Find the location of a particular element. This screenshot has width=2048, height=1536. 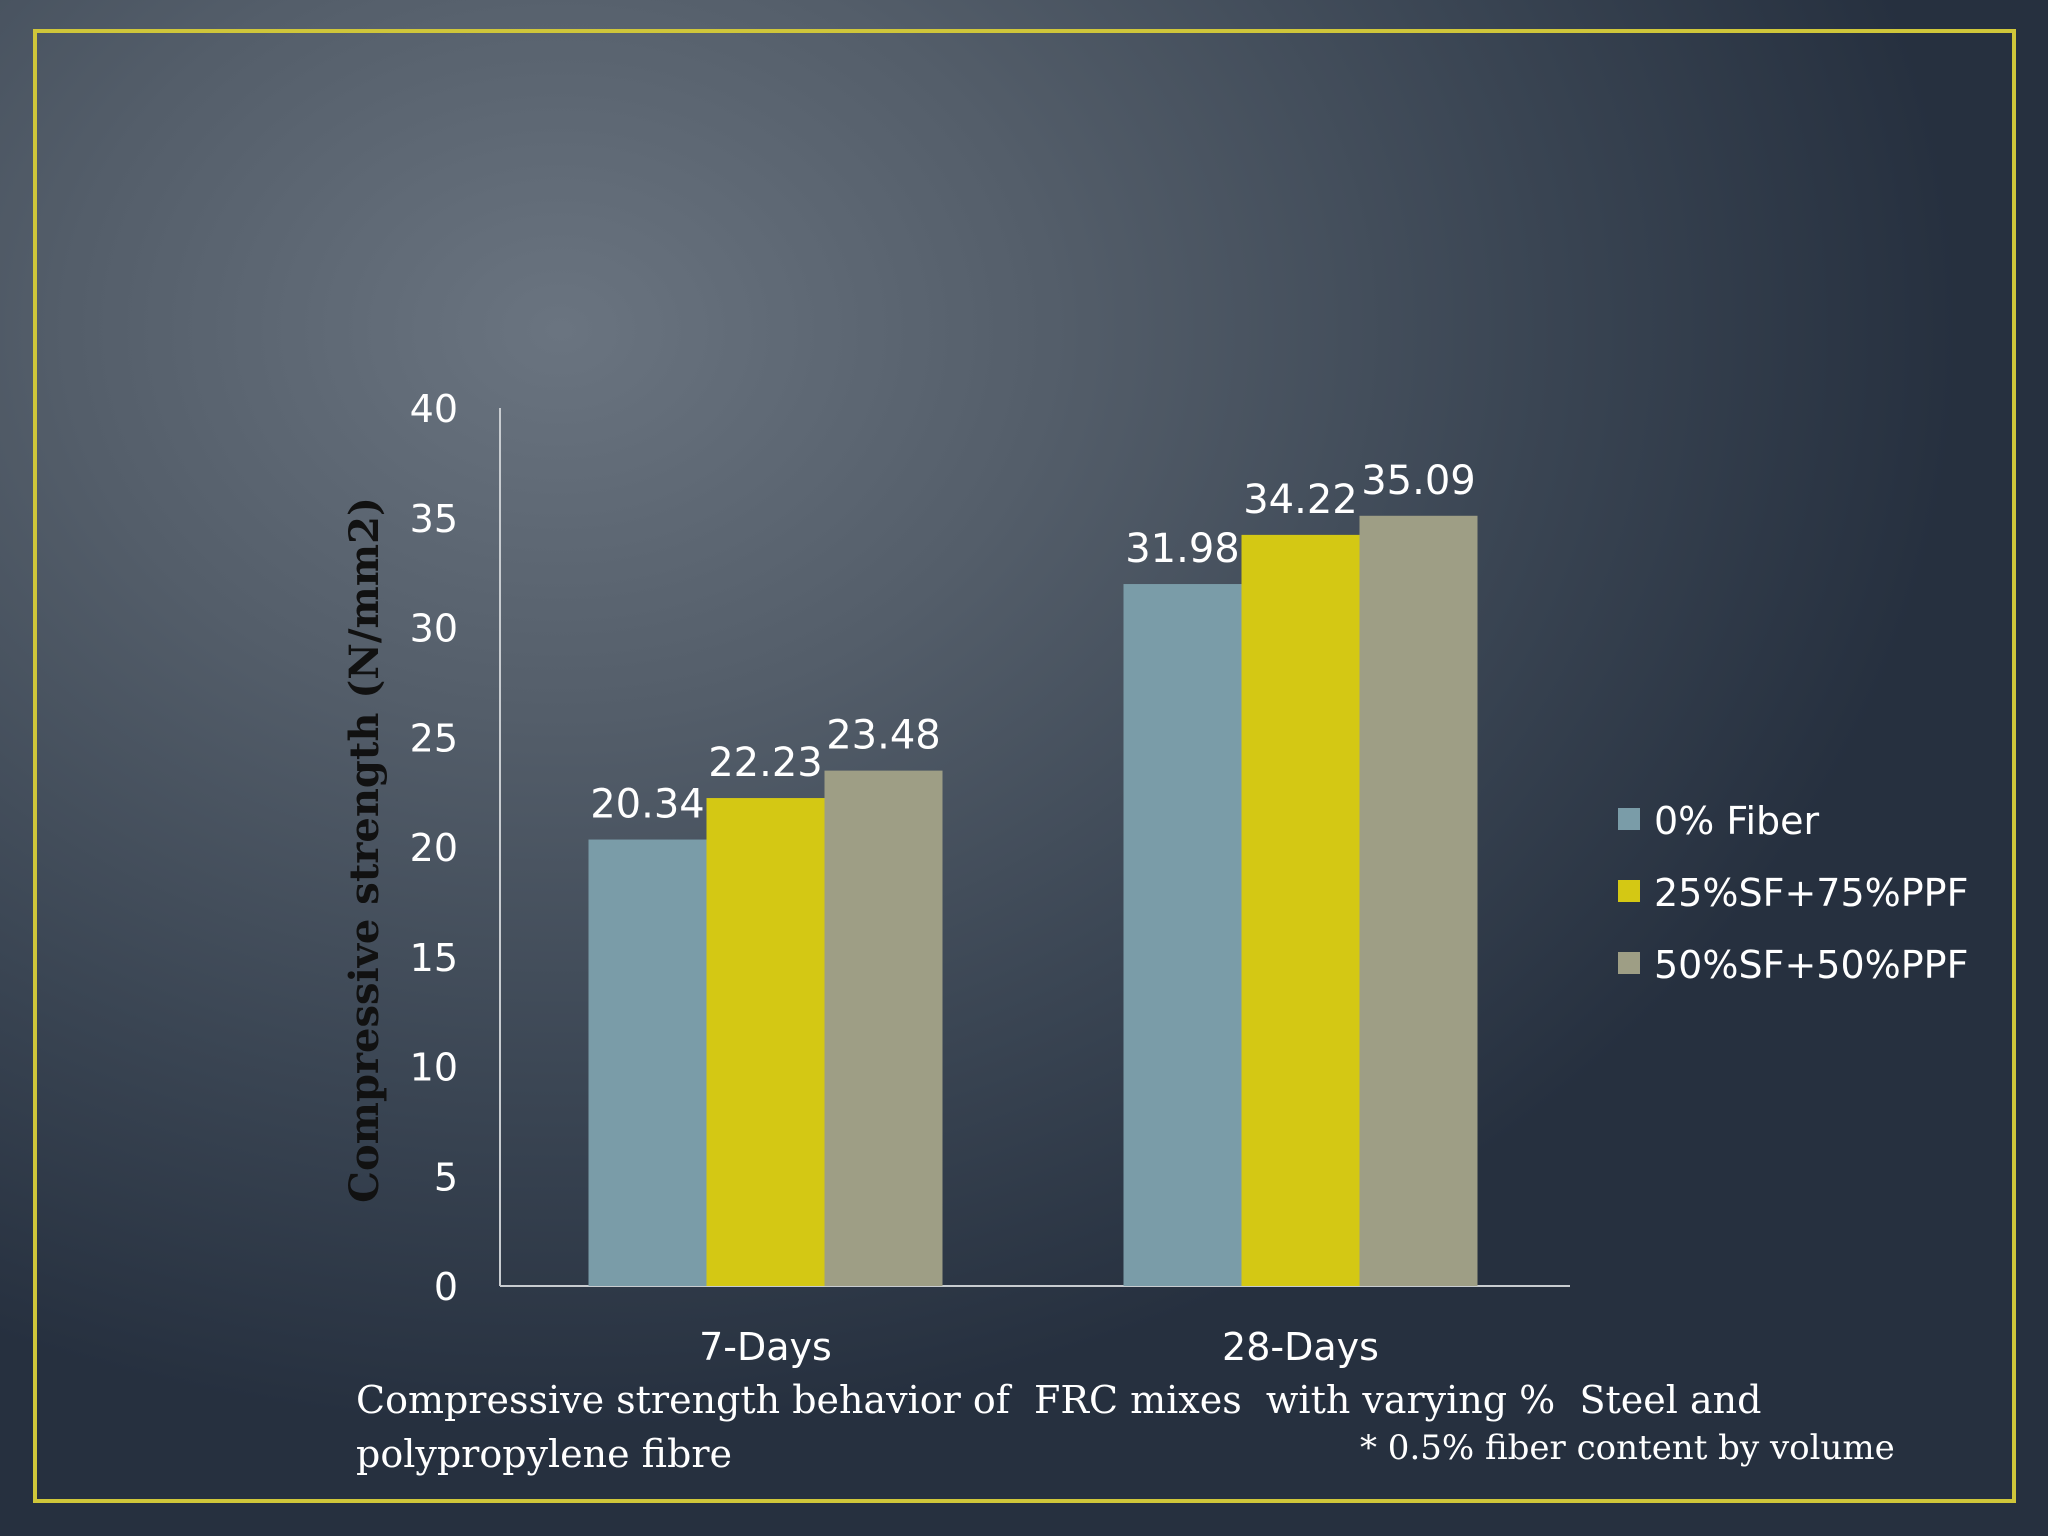

data-label-0-2: 23.48 is located at coordinates (883, 736).